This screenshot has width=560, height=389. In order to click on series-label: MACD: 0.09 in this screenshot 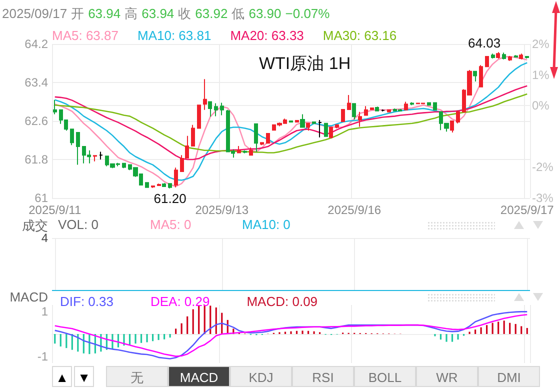, I will do `click(282, 301)`.